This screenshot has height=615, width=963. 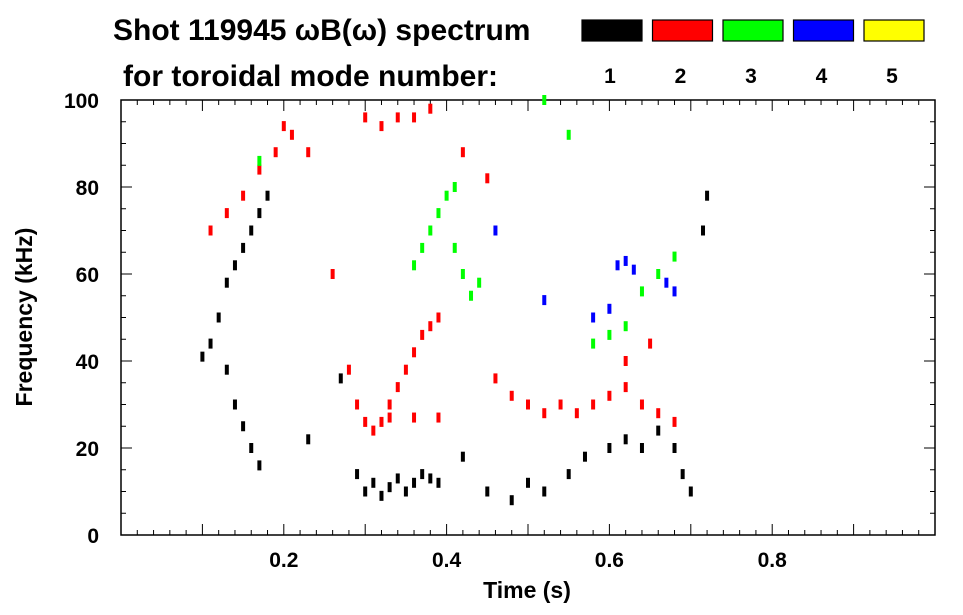 What do you see at coordinates (892, 76) in the screenshot?
I see `legend-label-mode-5: 5` at bounding box center [892, 76].